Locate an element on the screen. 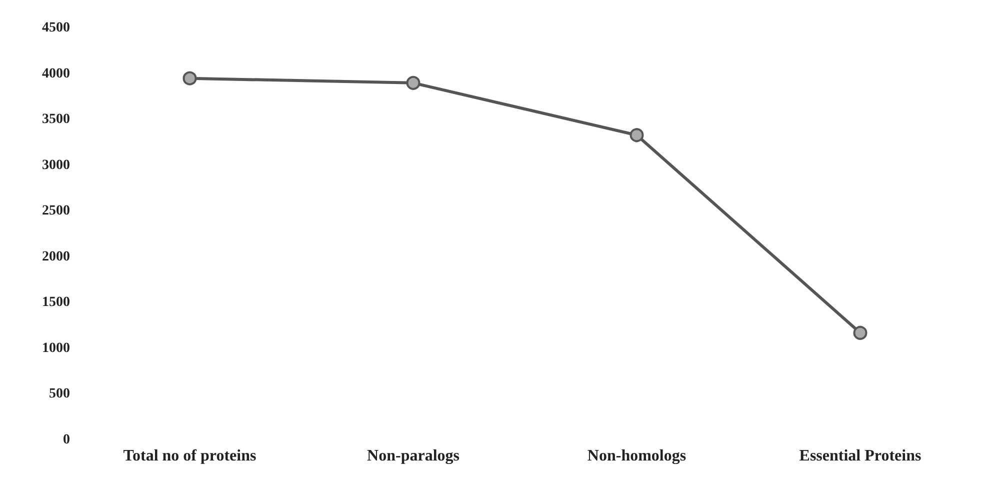 Image resolution: width=1000 pixels, height=488 pixels. y-tick-label: 0 is located at coordinates (66, 440).